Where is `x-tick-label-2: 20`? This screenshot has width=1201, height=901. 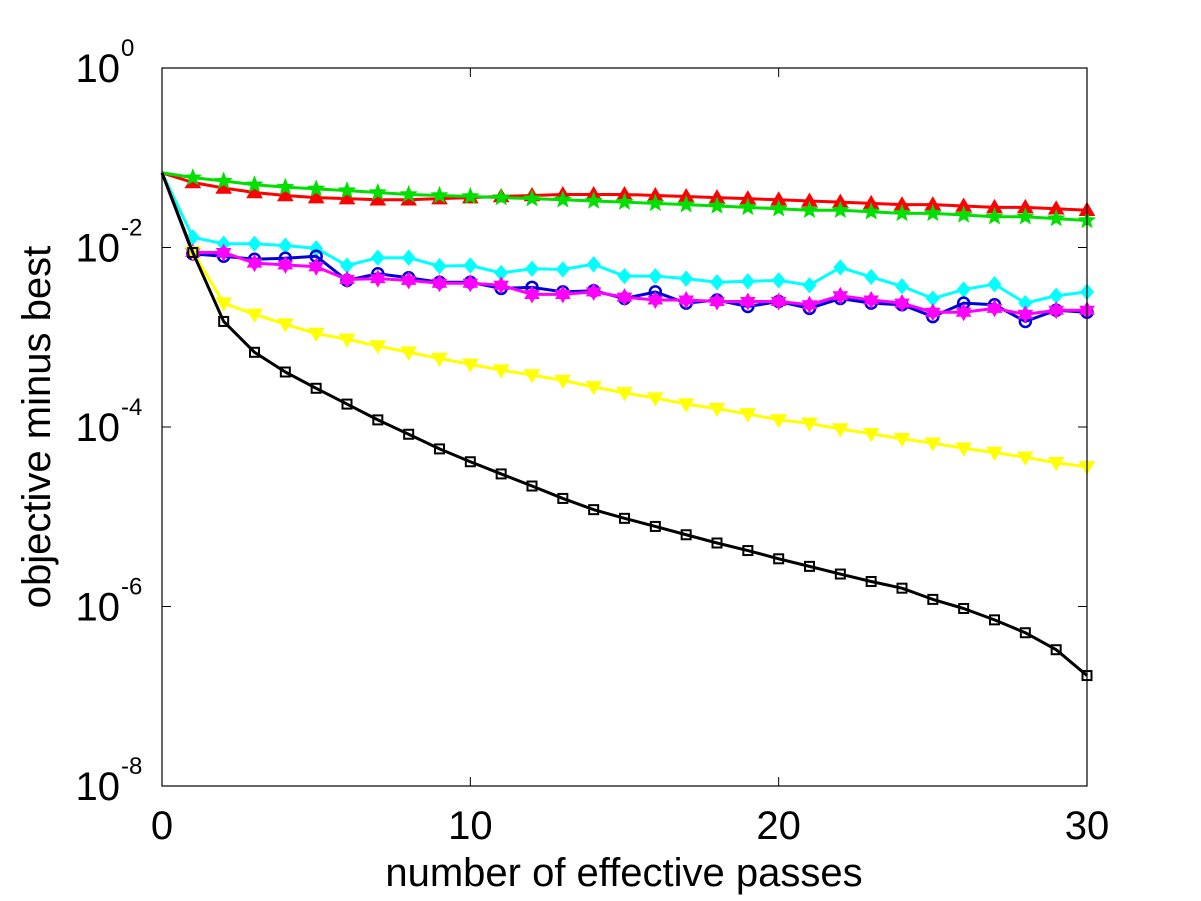
x-tick-label-2: 20 is located at coordinates (778, 826).